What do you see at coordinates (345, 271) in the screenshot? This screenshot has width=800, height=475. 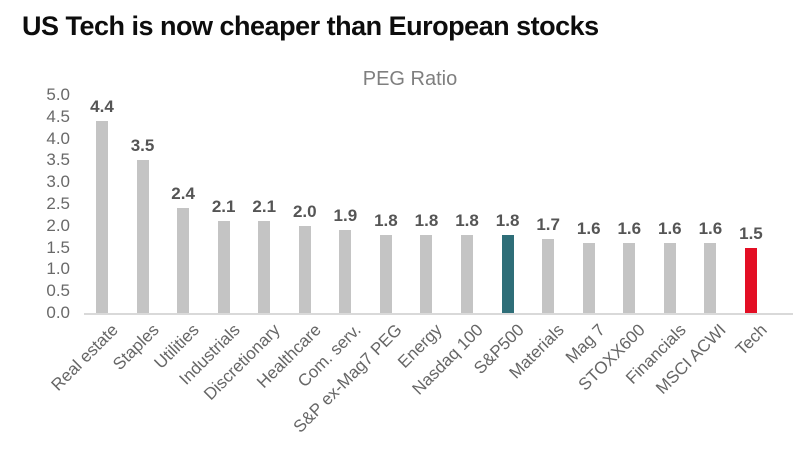 I see `bar-com-serv-` at bounding box center [345, 271].